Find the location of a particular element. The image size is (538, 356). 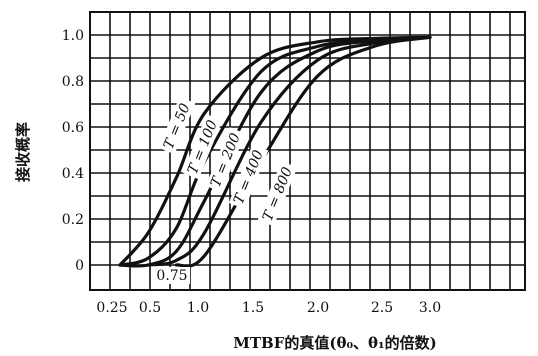

x-tick-label: 2.0 is located at coordinates (318, 308).